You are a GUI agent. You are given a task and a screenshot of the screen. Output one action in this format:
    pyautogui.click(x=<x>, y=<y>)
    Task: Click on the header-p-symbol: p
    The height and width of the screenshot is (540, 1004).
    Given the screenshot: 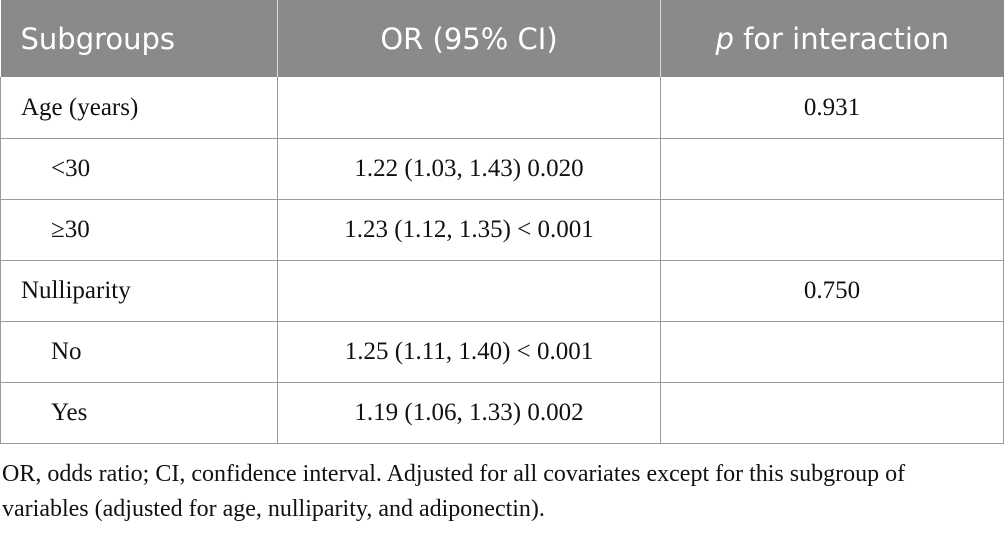 What is the action you would take?
    pyautogui.click(x=724, y=38)
    